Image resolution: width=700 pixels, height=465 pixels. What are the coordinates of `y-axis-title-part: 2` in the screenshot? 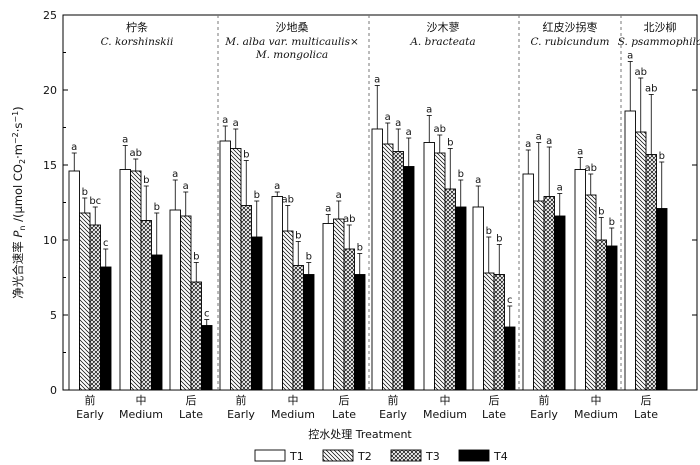 It's located at (22, 161).